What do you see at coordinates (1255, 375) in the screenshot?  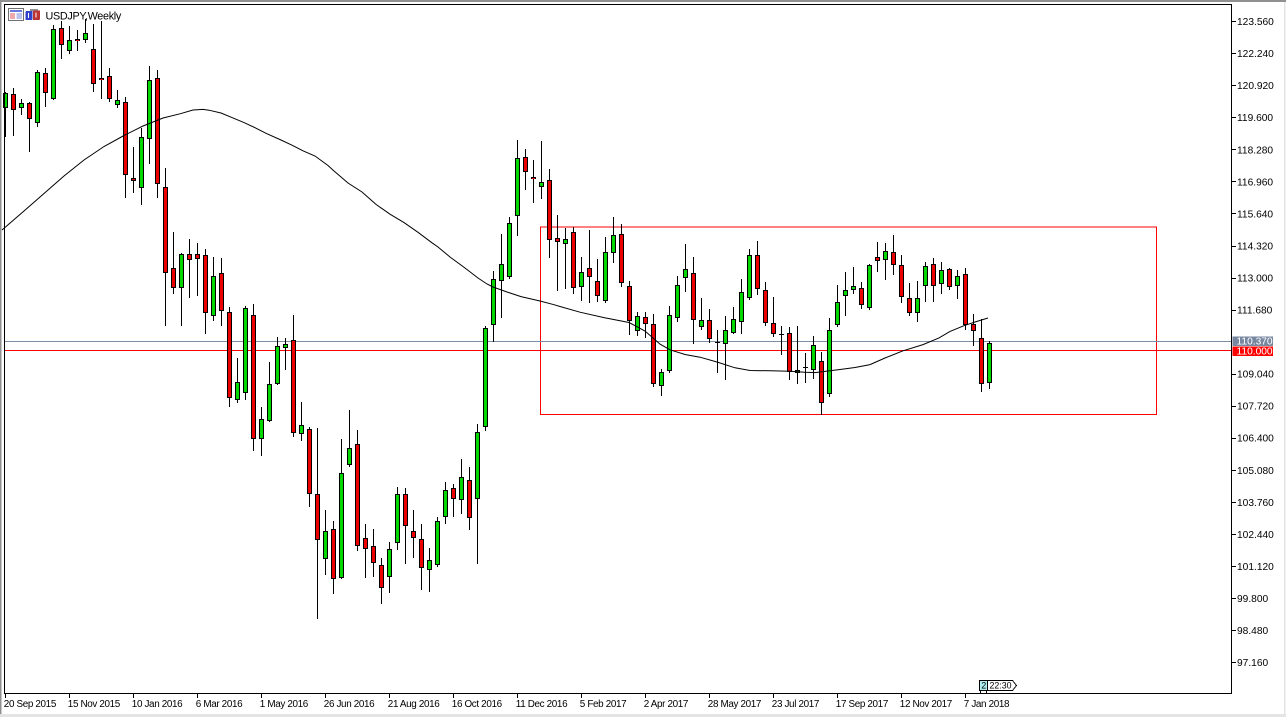 I see `svg-text: 109.040` at bounding box center [1255, 375].